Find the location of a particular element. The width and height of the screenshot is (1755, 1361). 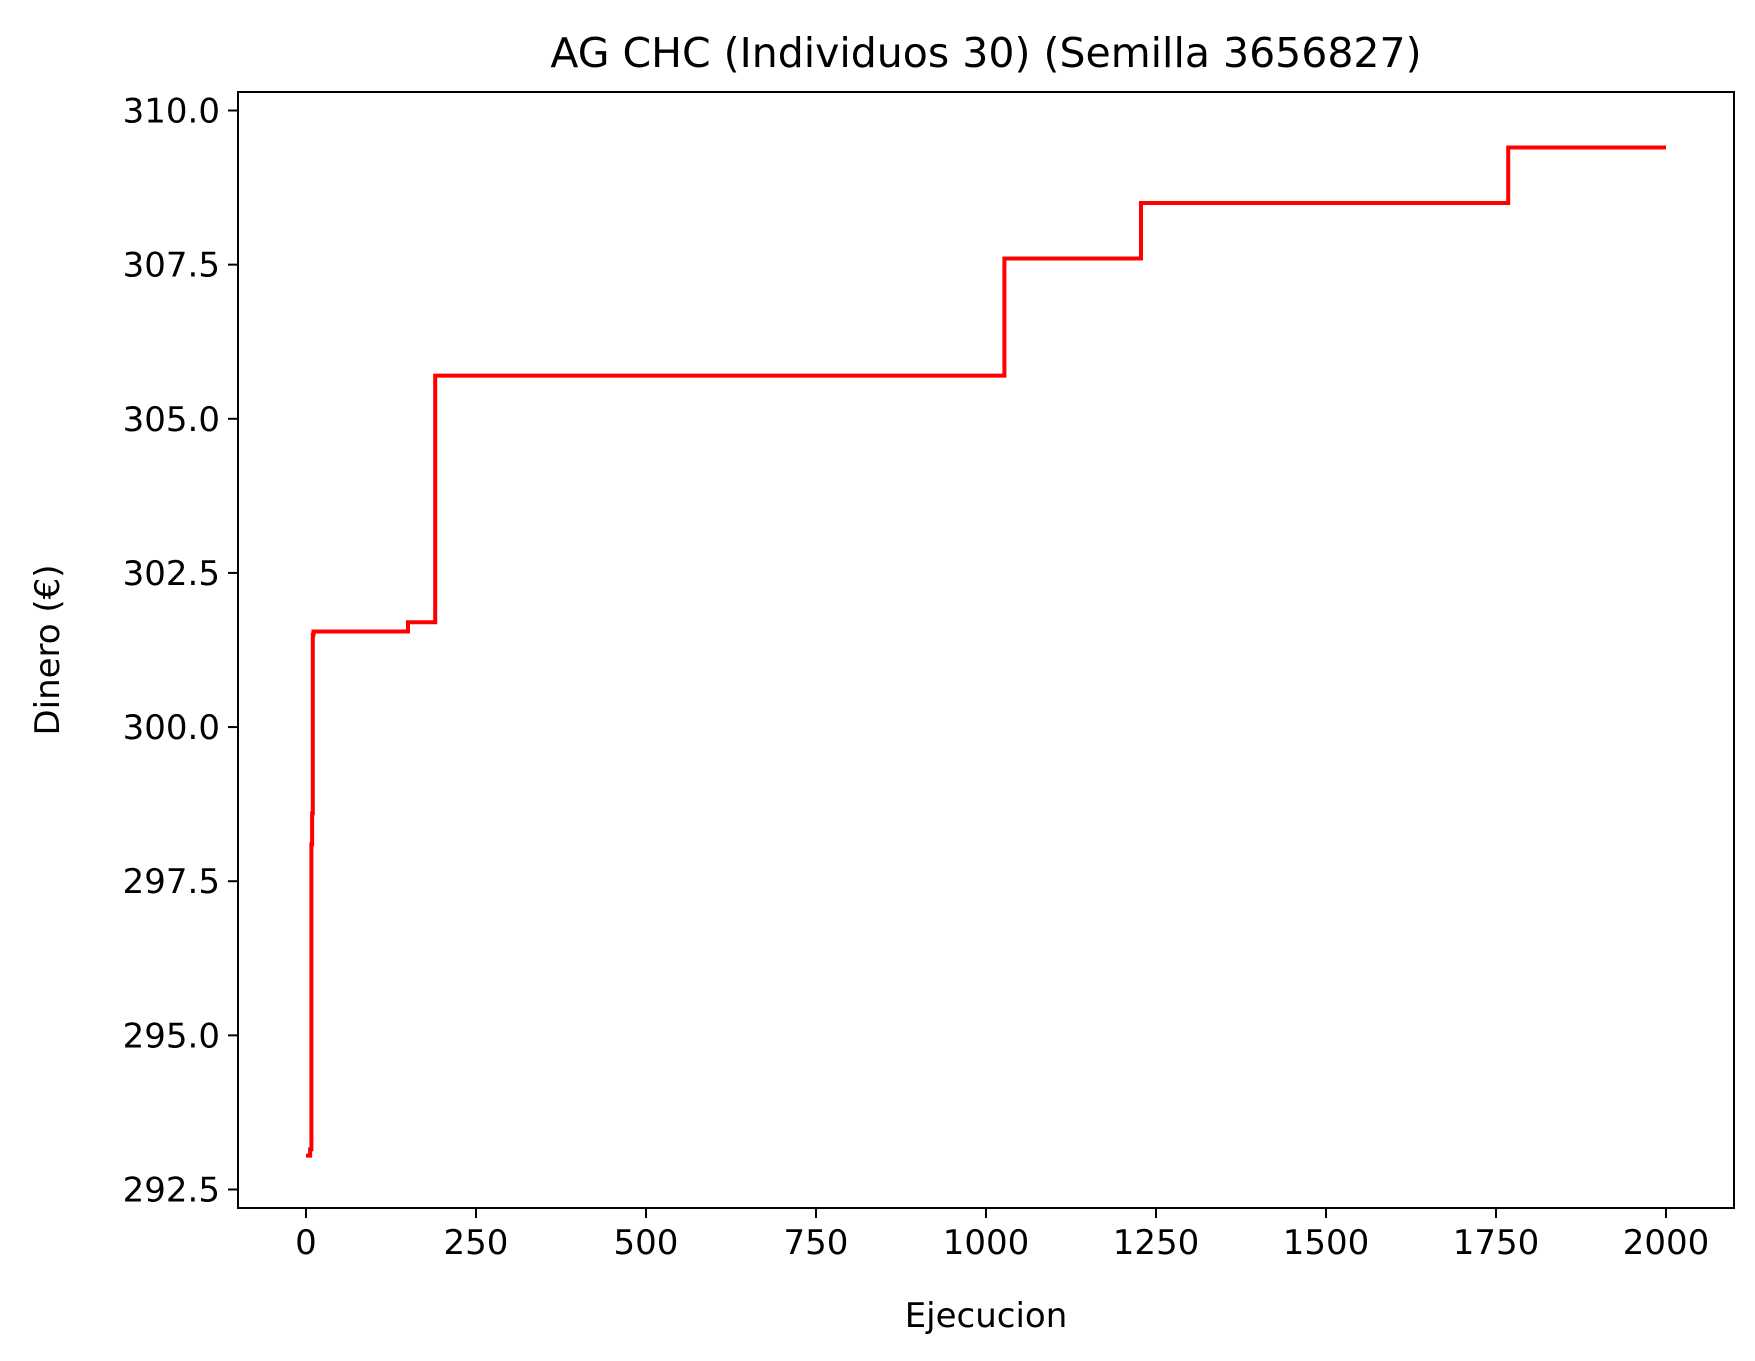

y-tick-label: 305.0 is located at coordinates (171, 420).